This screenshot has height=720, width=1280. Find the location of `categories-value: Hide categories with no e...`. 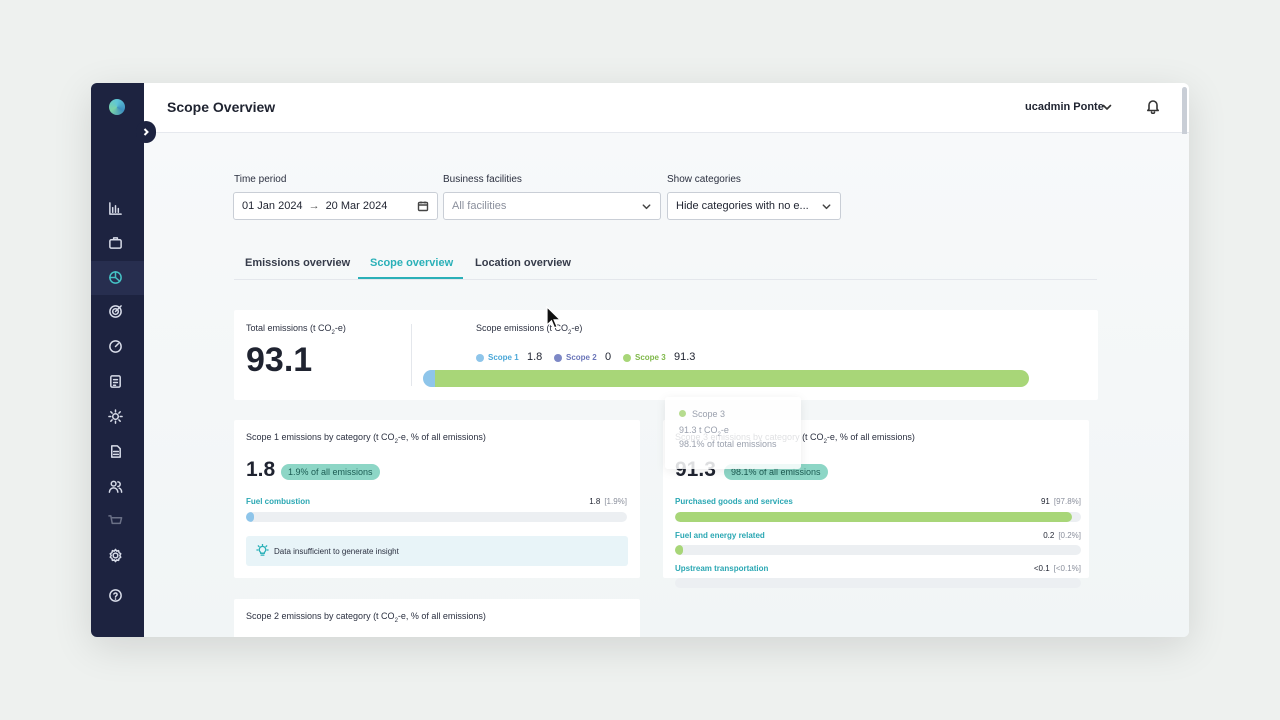

categories-value: Hide categories with no e... is located at coordinates (742, 206).